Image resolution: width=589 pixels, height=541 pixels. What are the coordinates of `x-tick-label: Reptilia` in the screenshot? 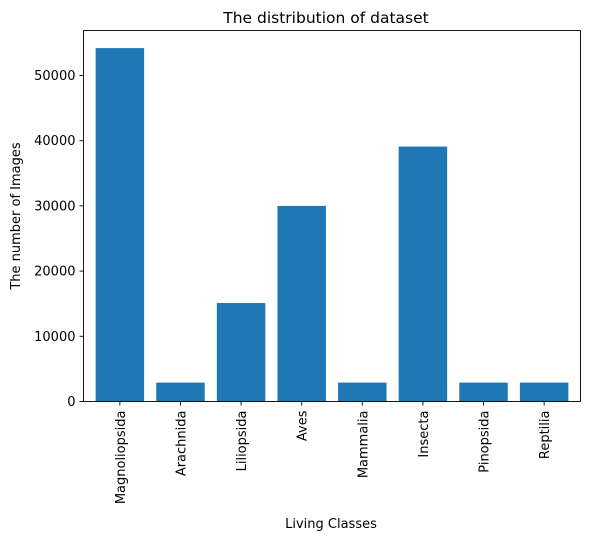 It's located at (545, 435).